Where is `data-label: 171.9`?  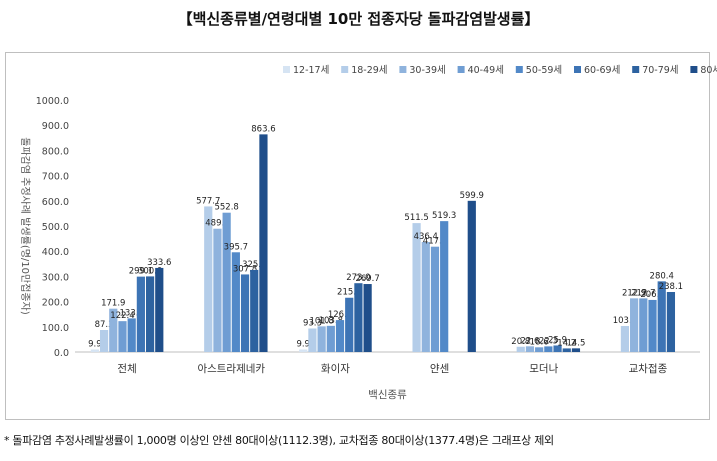
data-label: 171.9 is located at coordinates (113, 304).